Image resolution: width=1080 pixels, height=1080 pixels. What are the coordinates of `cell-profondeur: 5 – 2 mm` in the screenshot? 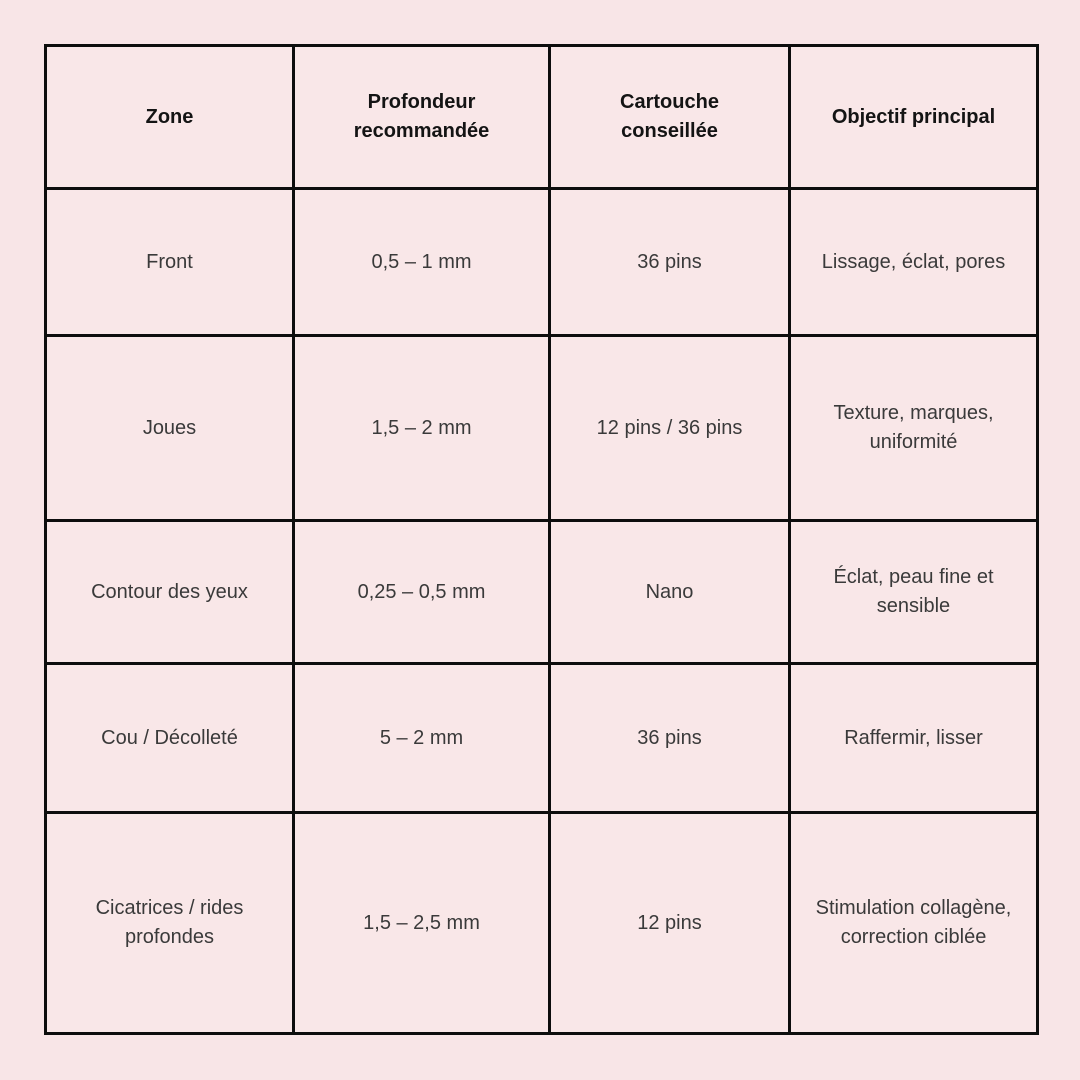 It's located at (421, 738).